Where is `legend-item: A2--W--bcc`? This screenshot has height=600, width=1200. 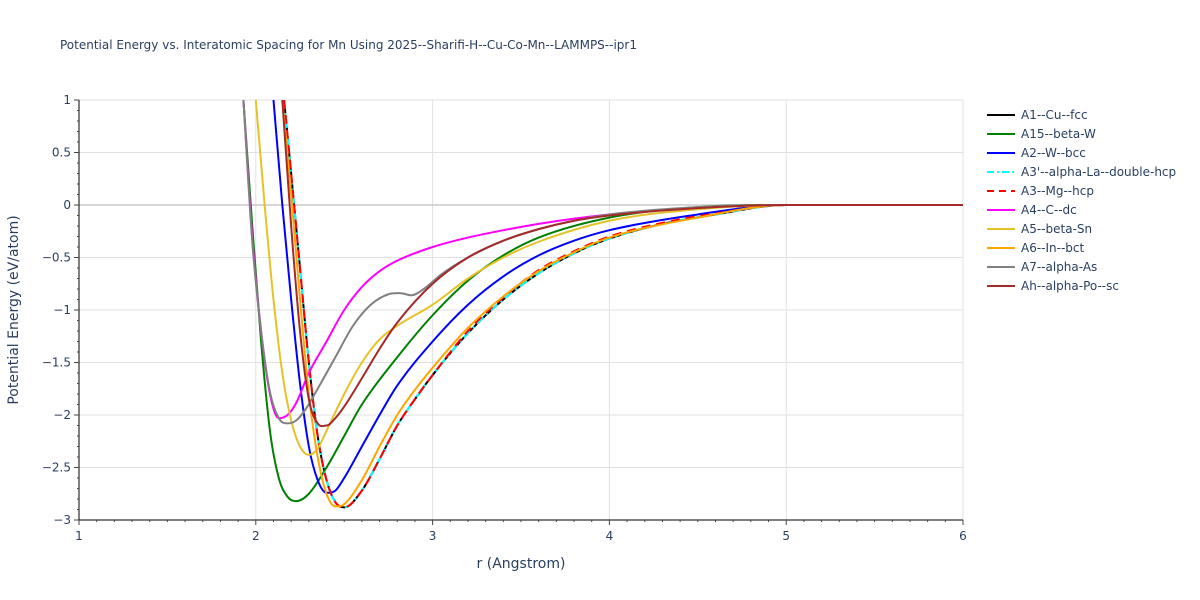 legend-item: A2--W--bcc is located at coordinates (1036, 153).